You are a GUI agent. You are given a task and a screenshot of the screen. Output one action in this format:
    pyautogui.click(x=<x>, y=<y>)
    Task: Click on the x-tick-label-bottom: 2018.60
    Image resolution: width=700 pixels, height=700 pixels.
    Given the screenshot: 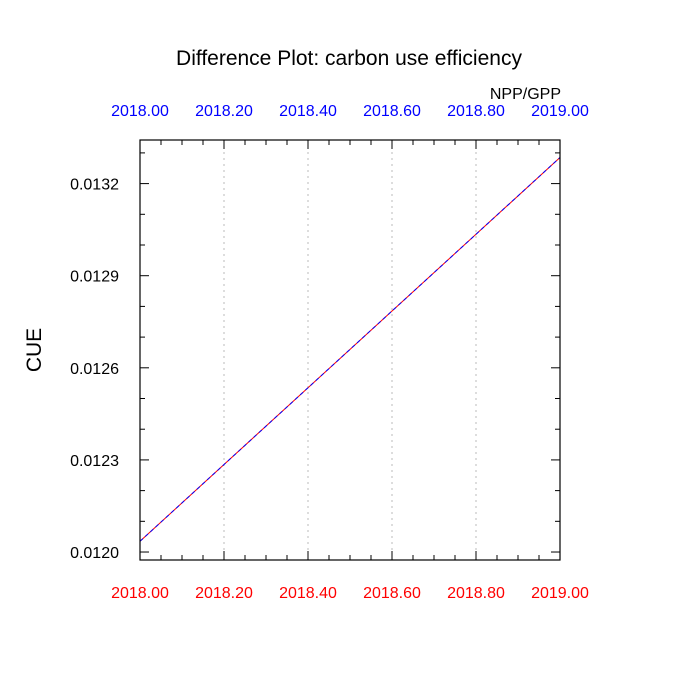 What is the action you would take?
    pyautogui.click(x=392, y=593)
    